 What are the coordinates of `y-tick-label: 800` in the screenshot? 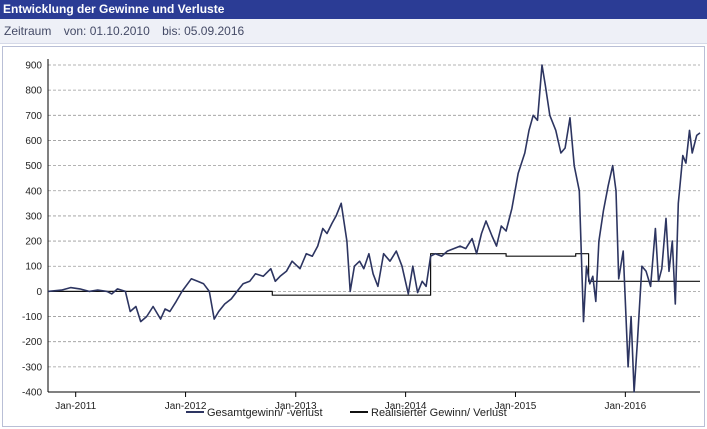 It's located at (33, 91).